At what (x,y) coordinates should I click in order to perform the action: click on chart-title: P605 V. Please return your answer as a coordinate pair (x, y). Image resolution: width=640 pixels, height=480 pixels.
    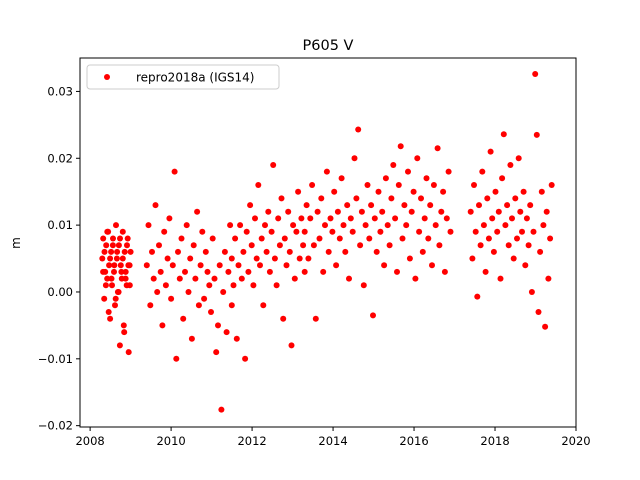
    Looking at the image, I should click on (328, 46).